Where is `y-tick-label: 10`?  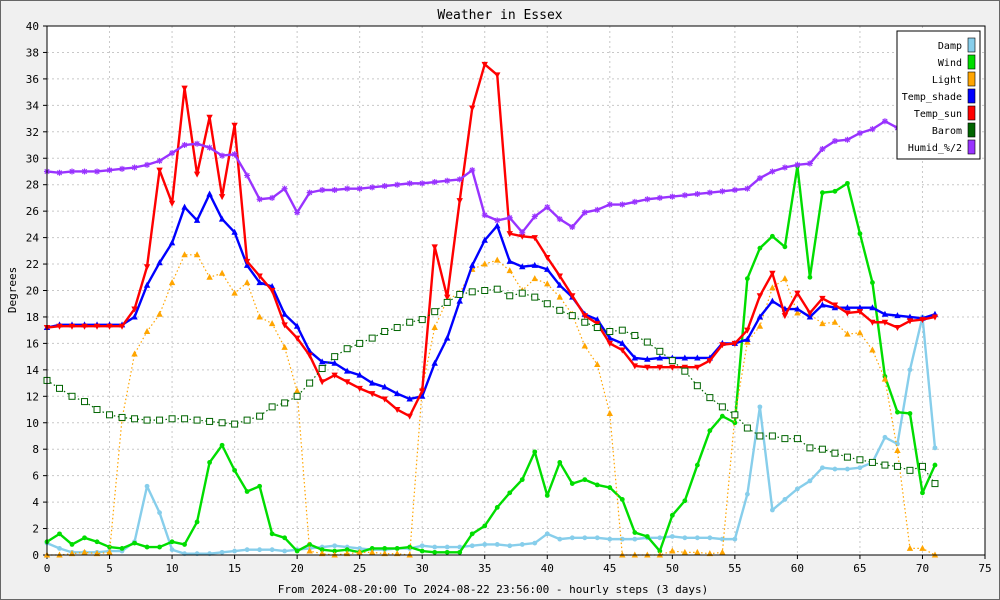 y-tick-label: 10 is located at coordinates (32, 423).